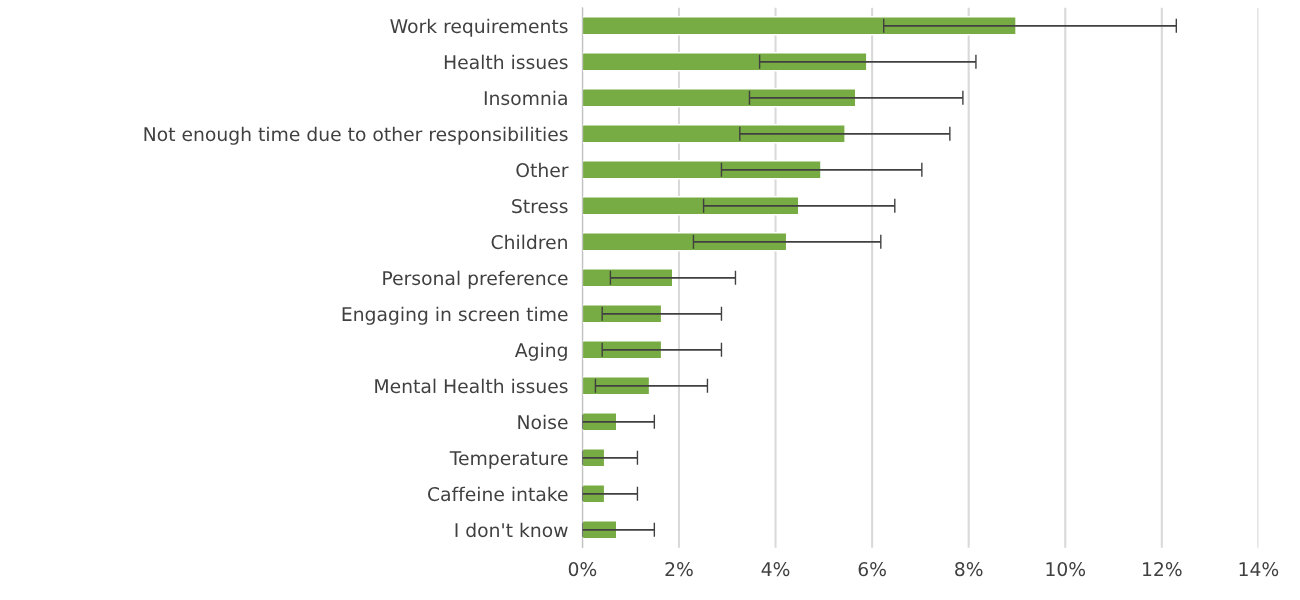 The width and height of the screenshot is (1300, 600). I want to click on y-tick-label: Temperature, so click(508, 460).